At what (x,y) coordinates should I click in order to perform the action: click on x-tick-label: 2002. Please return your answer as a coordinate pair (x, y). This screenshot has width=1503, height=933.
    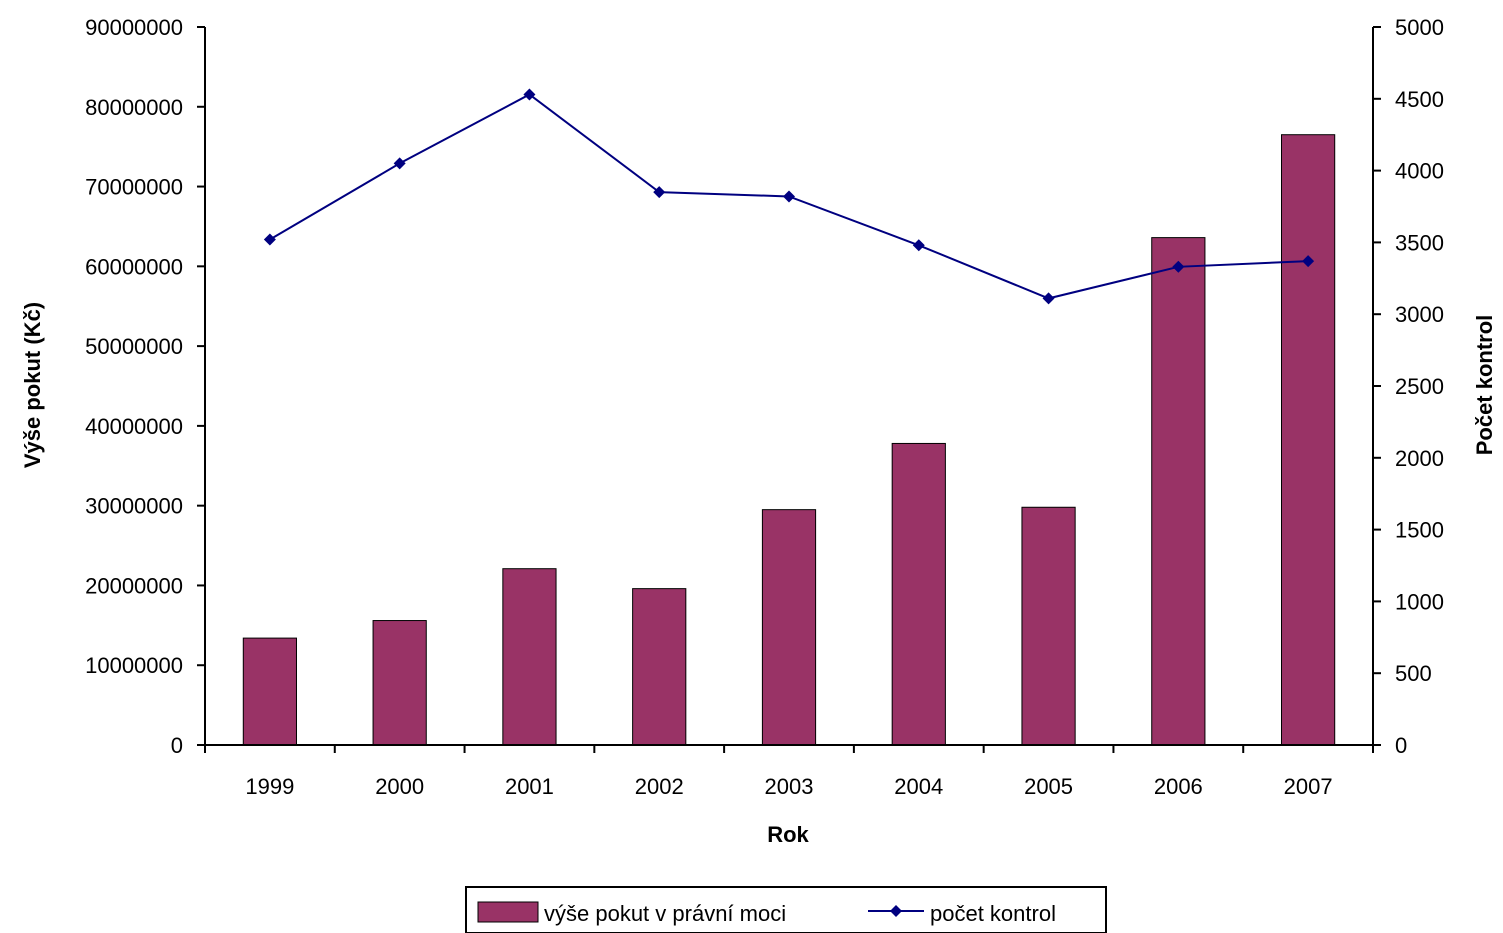
    Looking at the image, I should click on (659, 786).